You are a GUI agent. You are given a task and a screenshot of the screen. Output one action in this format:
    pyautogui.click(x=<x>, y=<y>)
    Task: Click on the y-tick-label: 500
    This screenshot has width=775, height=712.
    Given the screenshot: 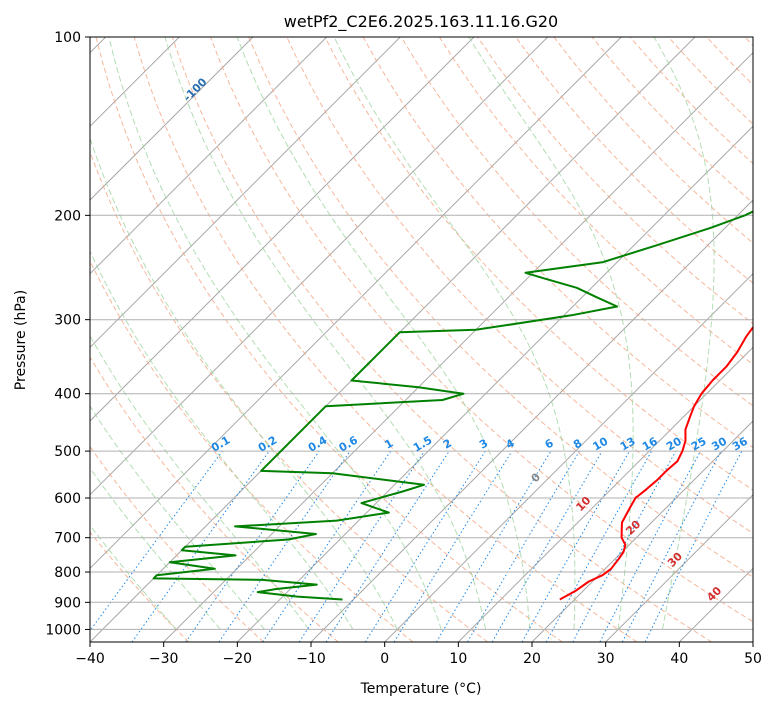 What is the action you would take?
    pyautogui.click(x=67, y=452)
    